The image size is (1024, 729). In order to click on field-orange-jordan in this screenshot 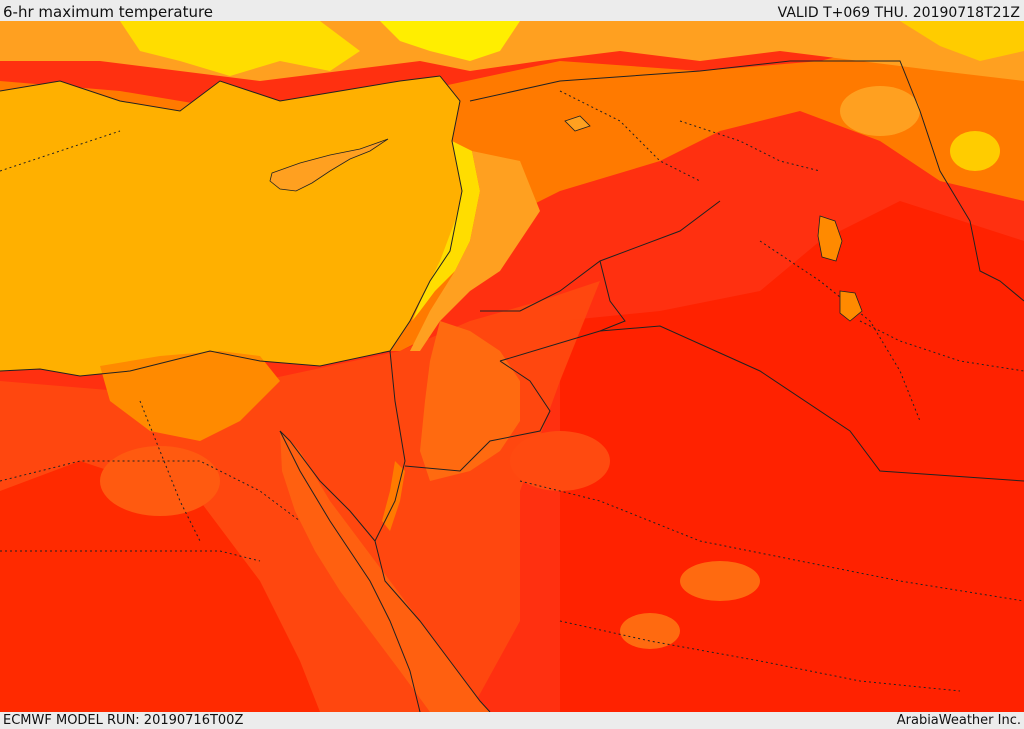, I will do `click(470, 401)`.